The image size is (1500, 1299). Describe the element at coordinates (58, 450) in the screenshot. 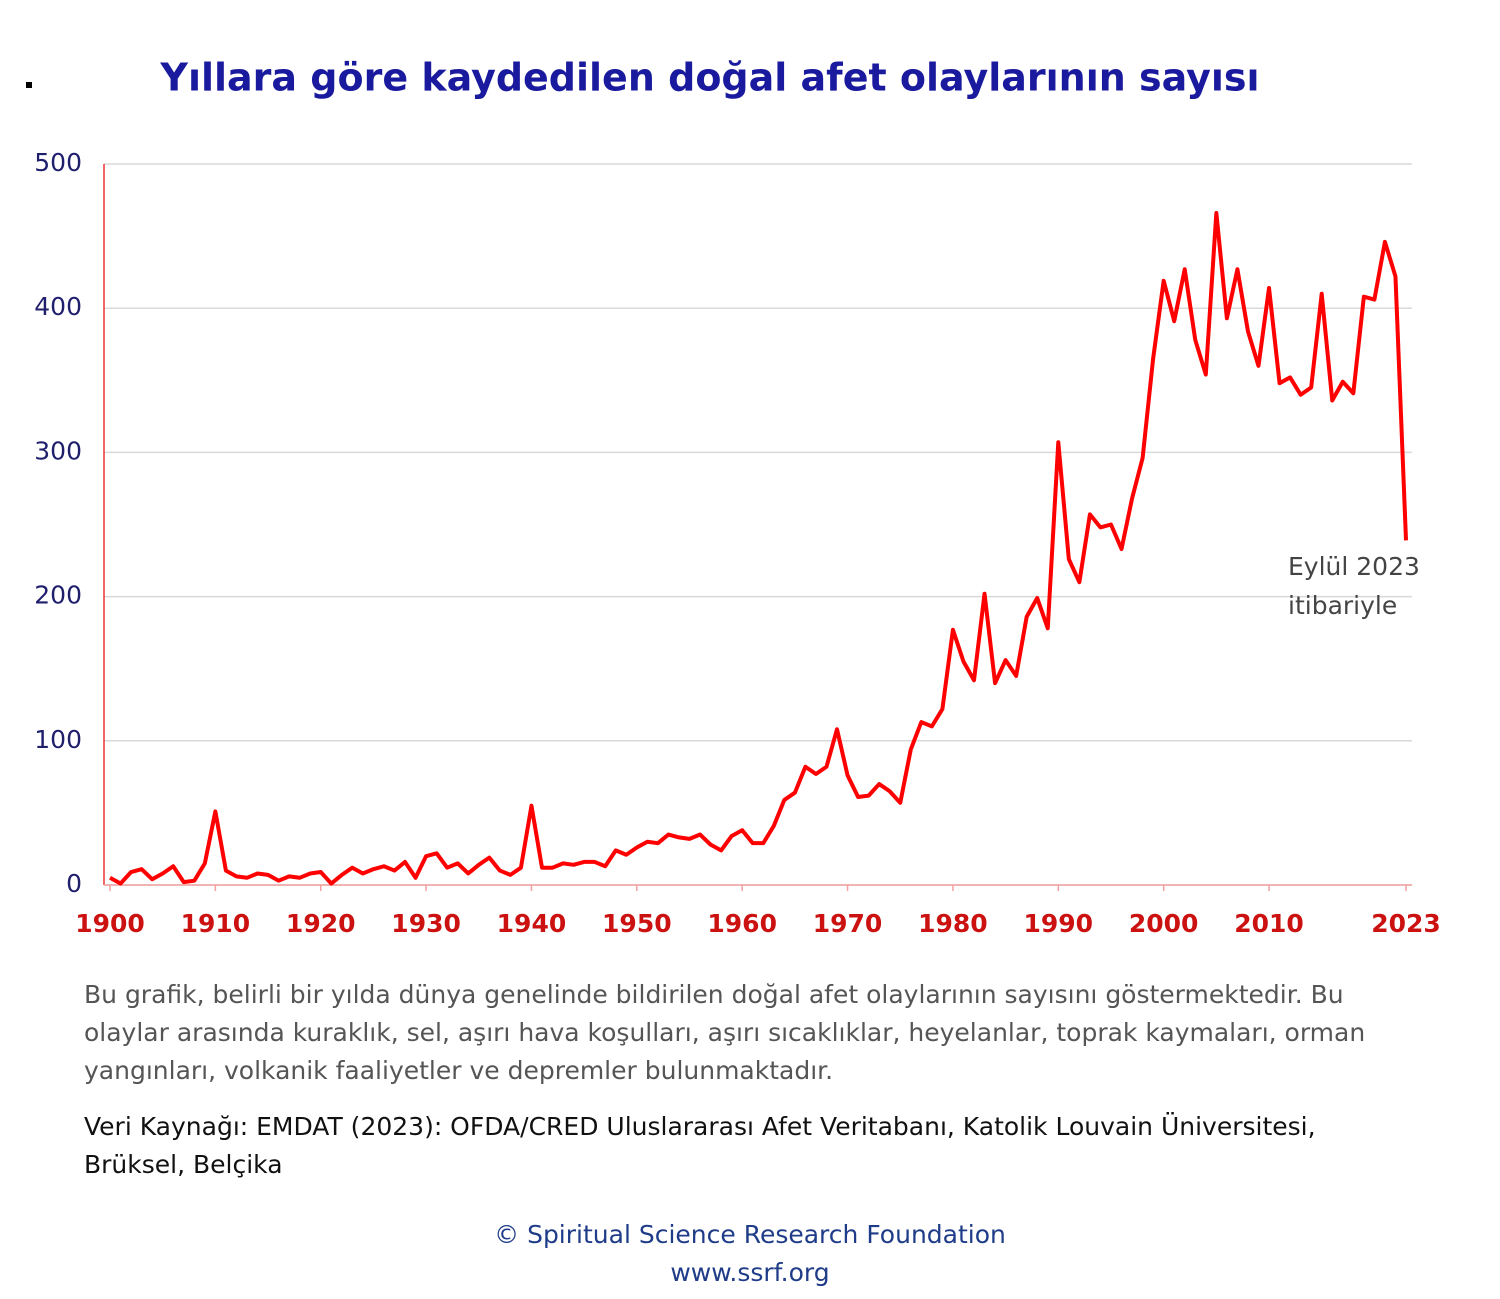

I see `y-tick-label: 300` at that location.